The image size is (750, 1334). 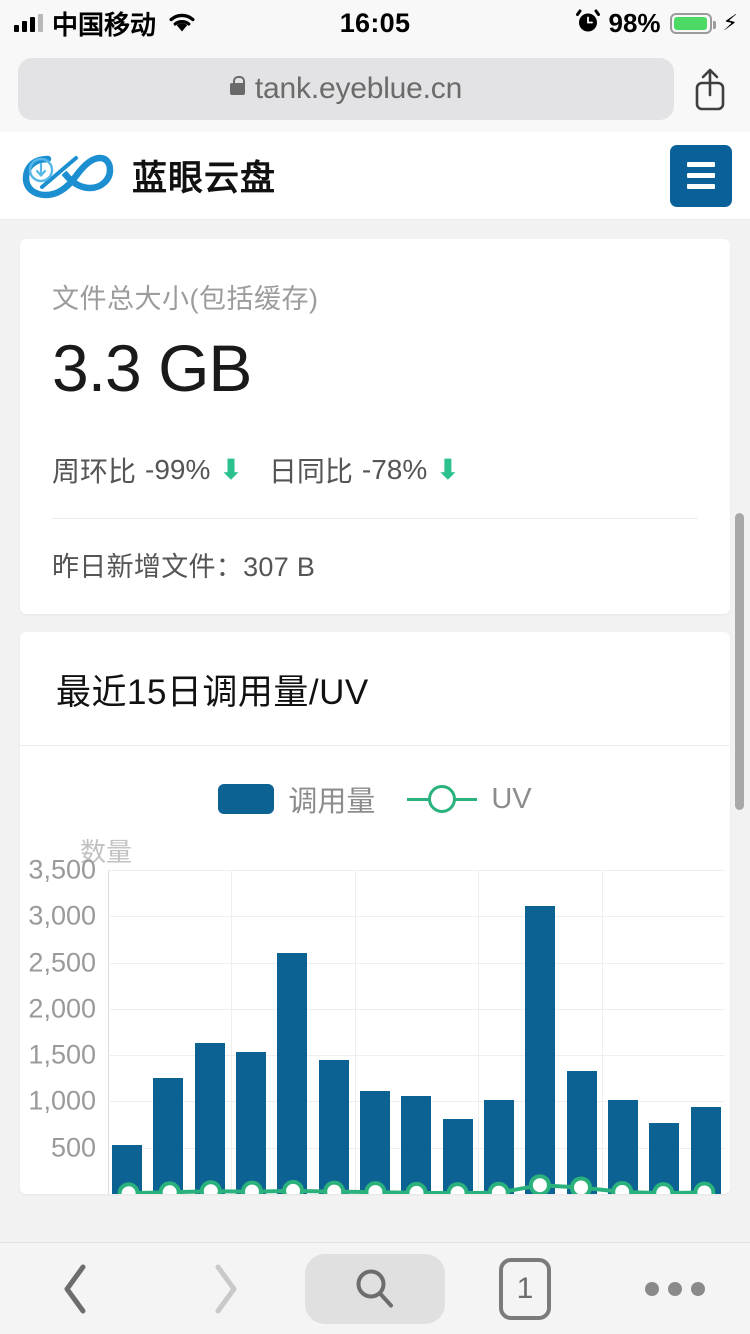 I want to click on url-input: tank.eyeblue.cn, so click(x=346, y=89).